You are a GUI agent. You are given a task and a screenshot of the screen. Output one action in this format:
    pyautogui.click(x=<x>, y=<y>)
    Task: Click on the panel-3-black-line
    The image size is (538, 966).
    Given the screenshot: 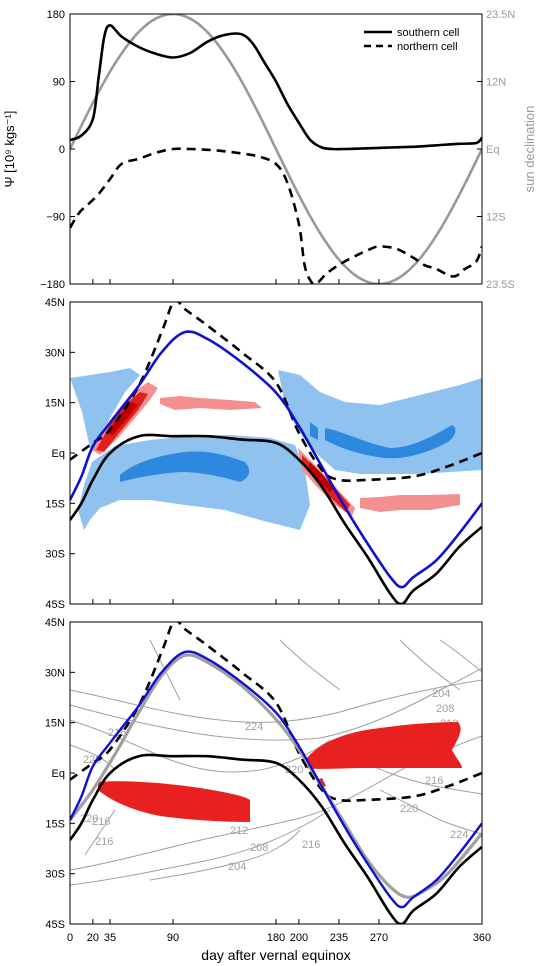 What is the action you would take?
    pyautogui.click(x=276, y=838)
    